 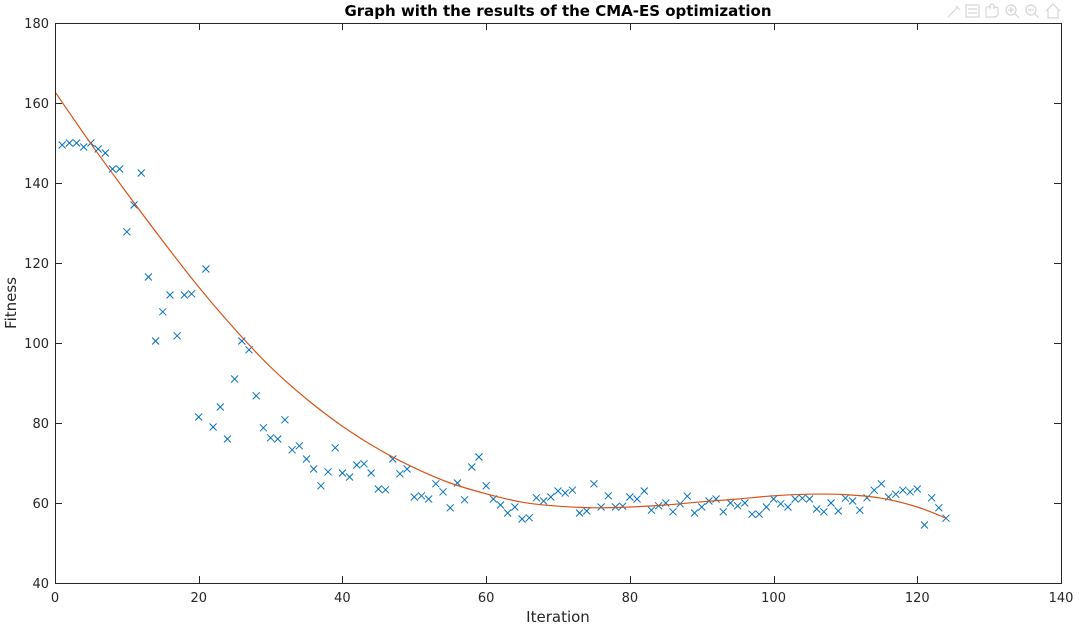 What do you see at coordinates (954, 11) in the screenshot?
I see `brush-icon` at bounding box center [954, 11].